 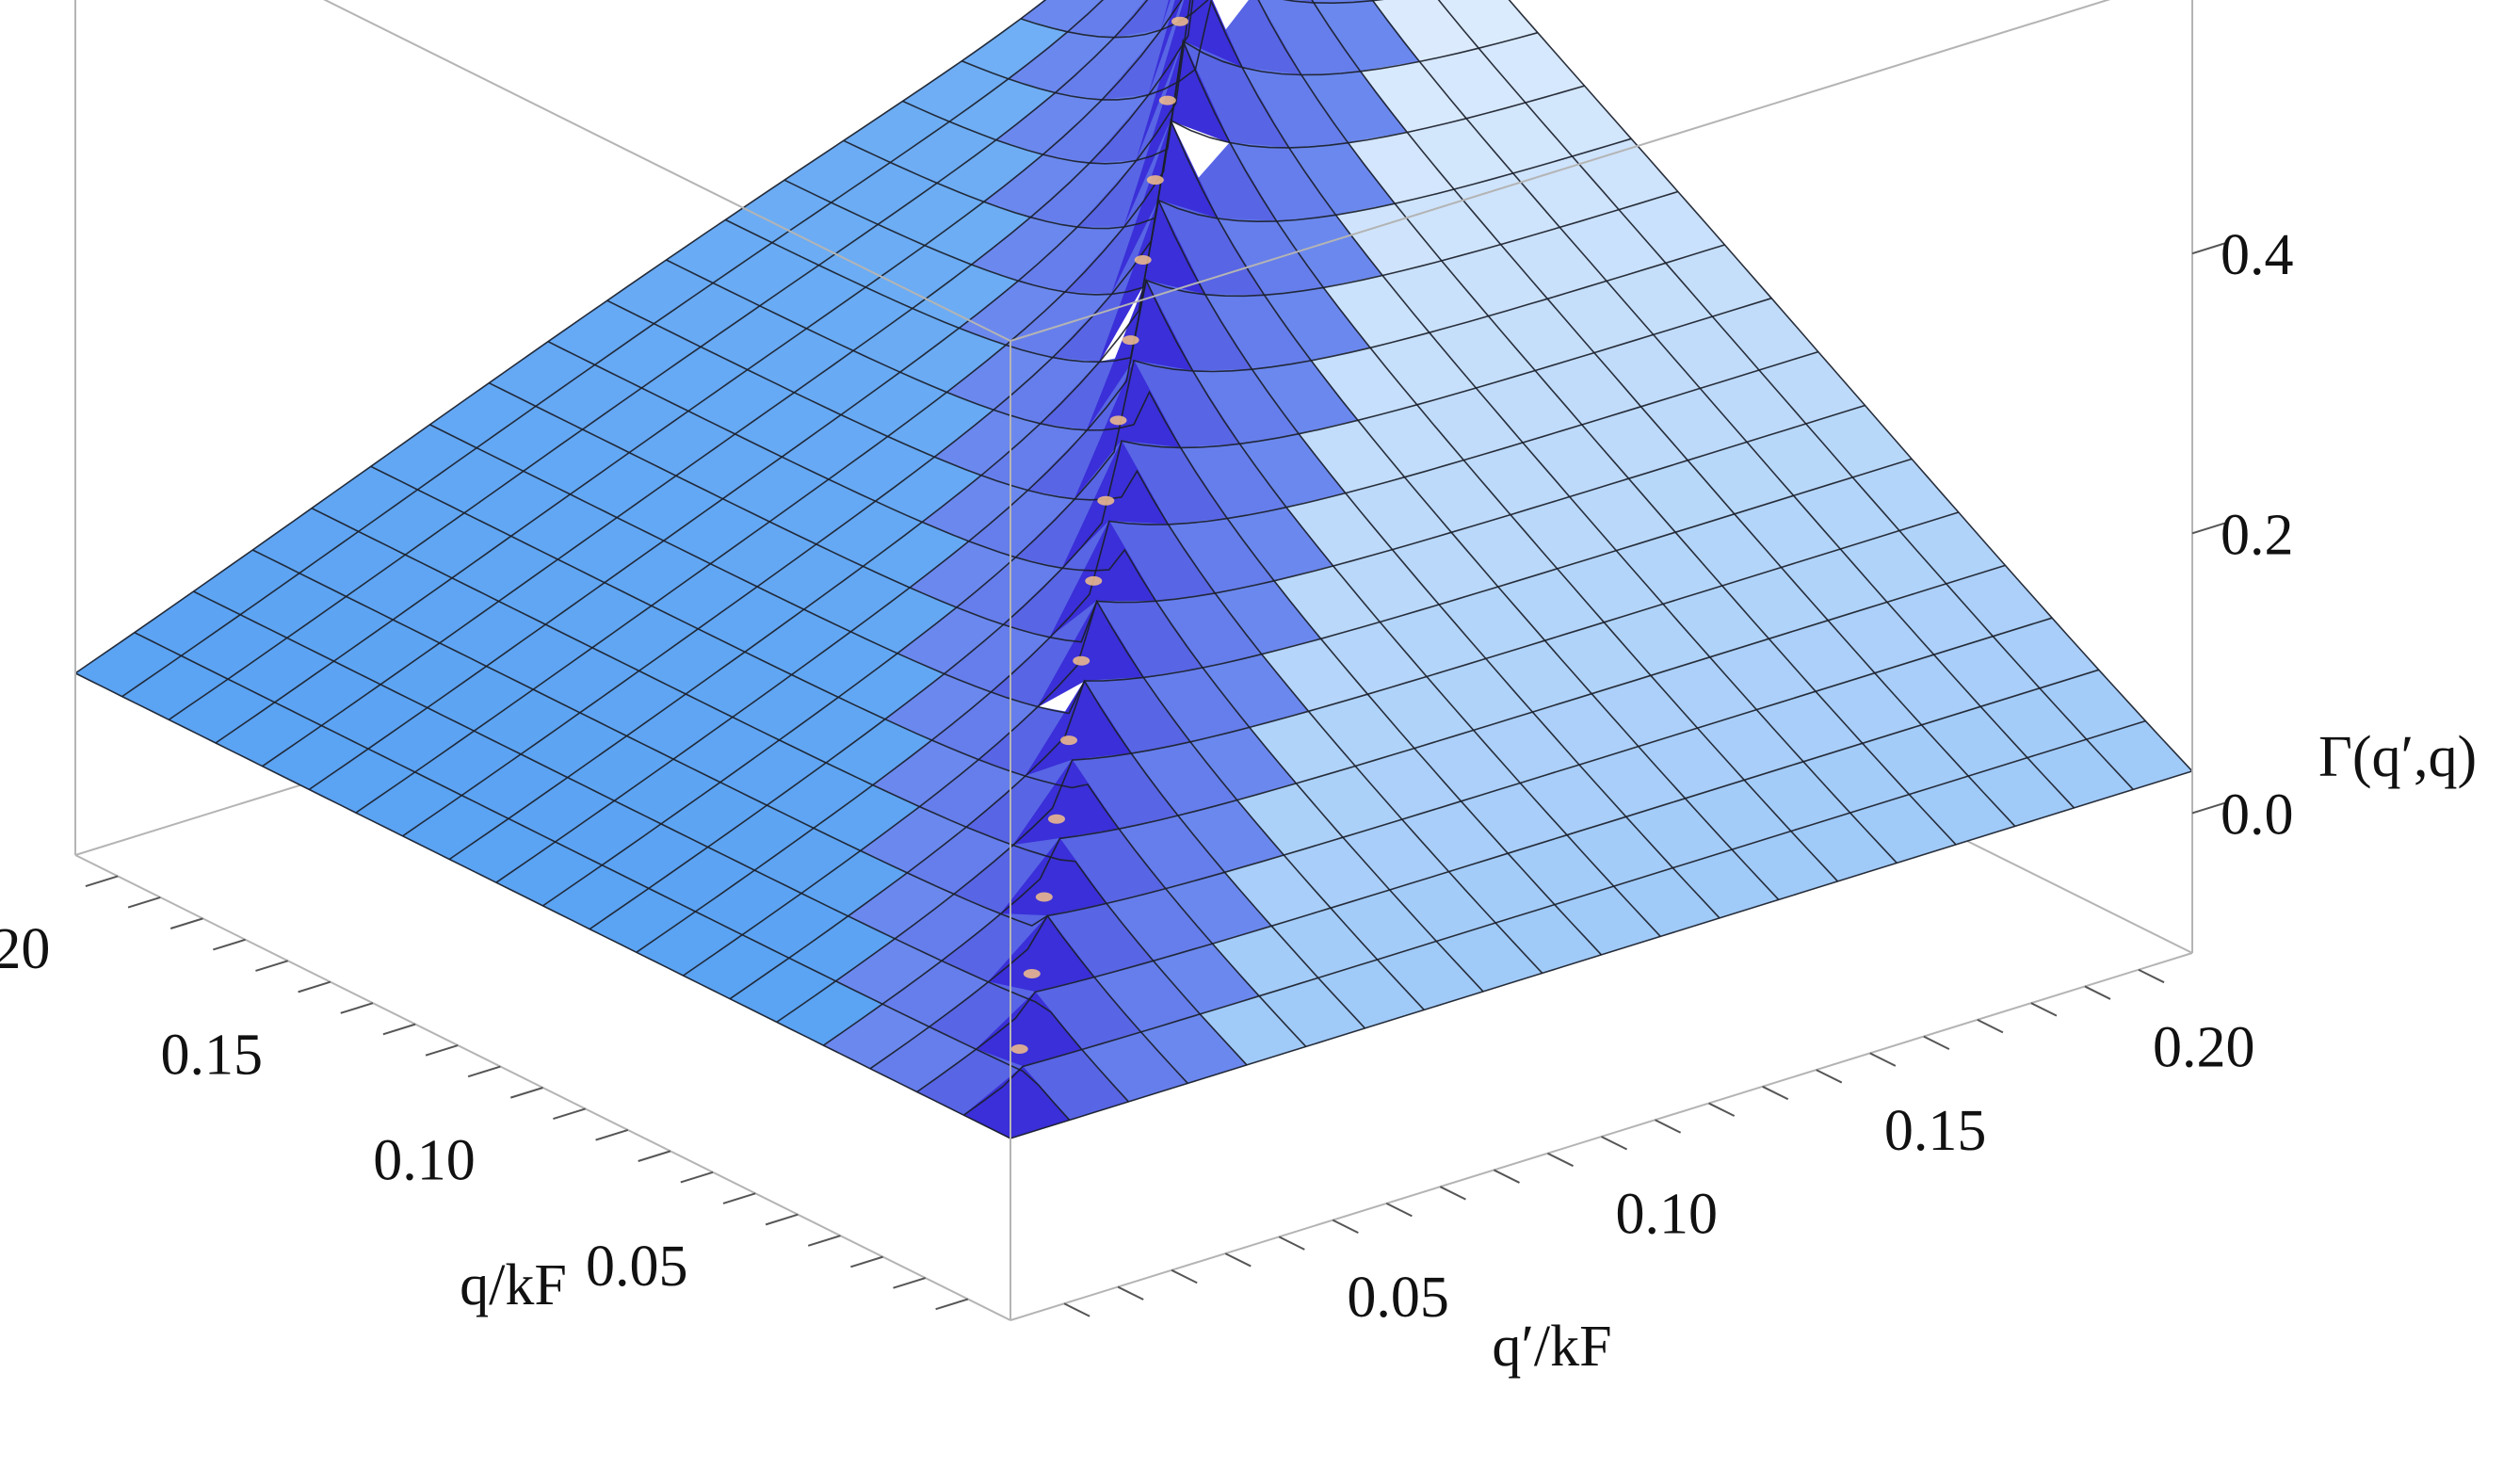 I want to click on z-axis-title: Γ(q′,q), so click(x=2397, y=757).